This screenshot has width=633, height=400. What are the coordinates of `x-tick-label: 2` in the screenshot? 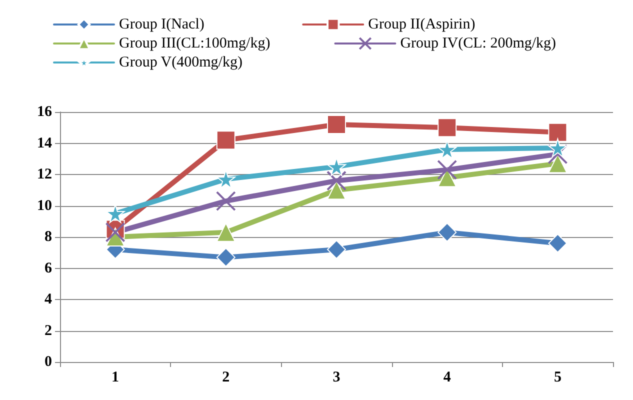 It's located at (226, 378).